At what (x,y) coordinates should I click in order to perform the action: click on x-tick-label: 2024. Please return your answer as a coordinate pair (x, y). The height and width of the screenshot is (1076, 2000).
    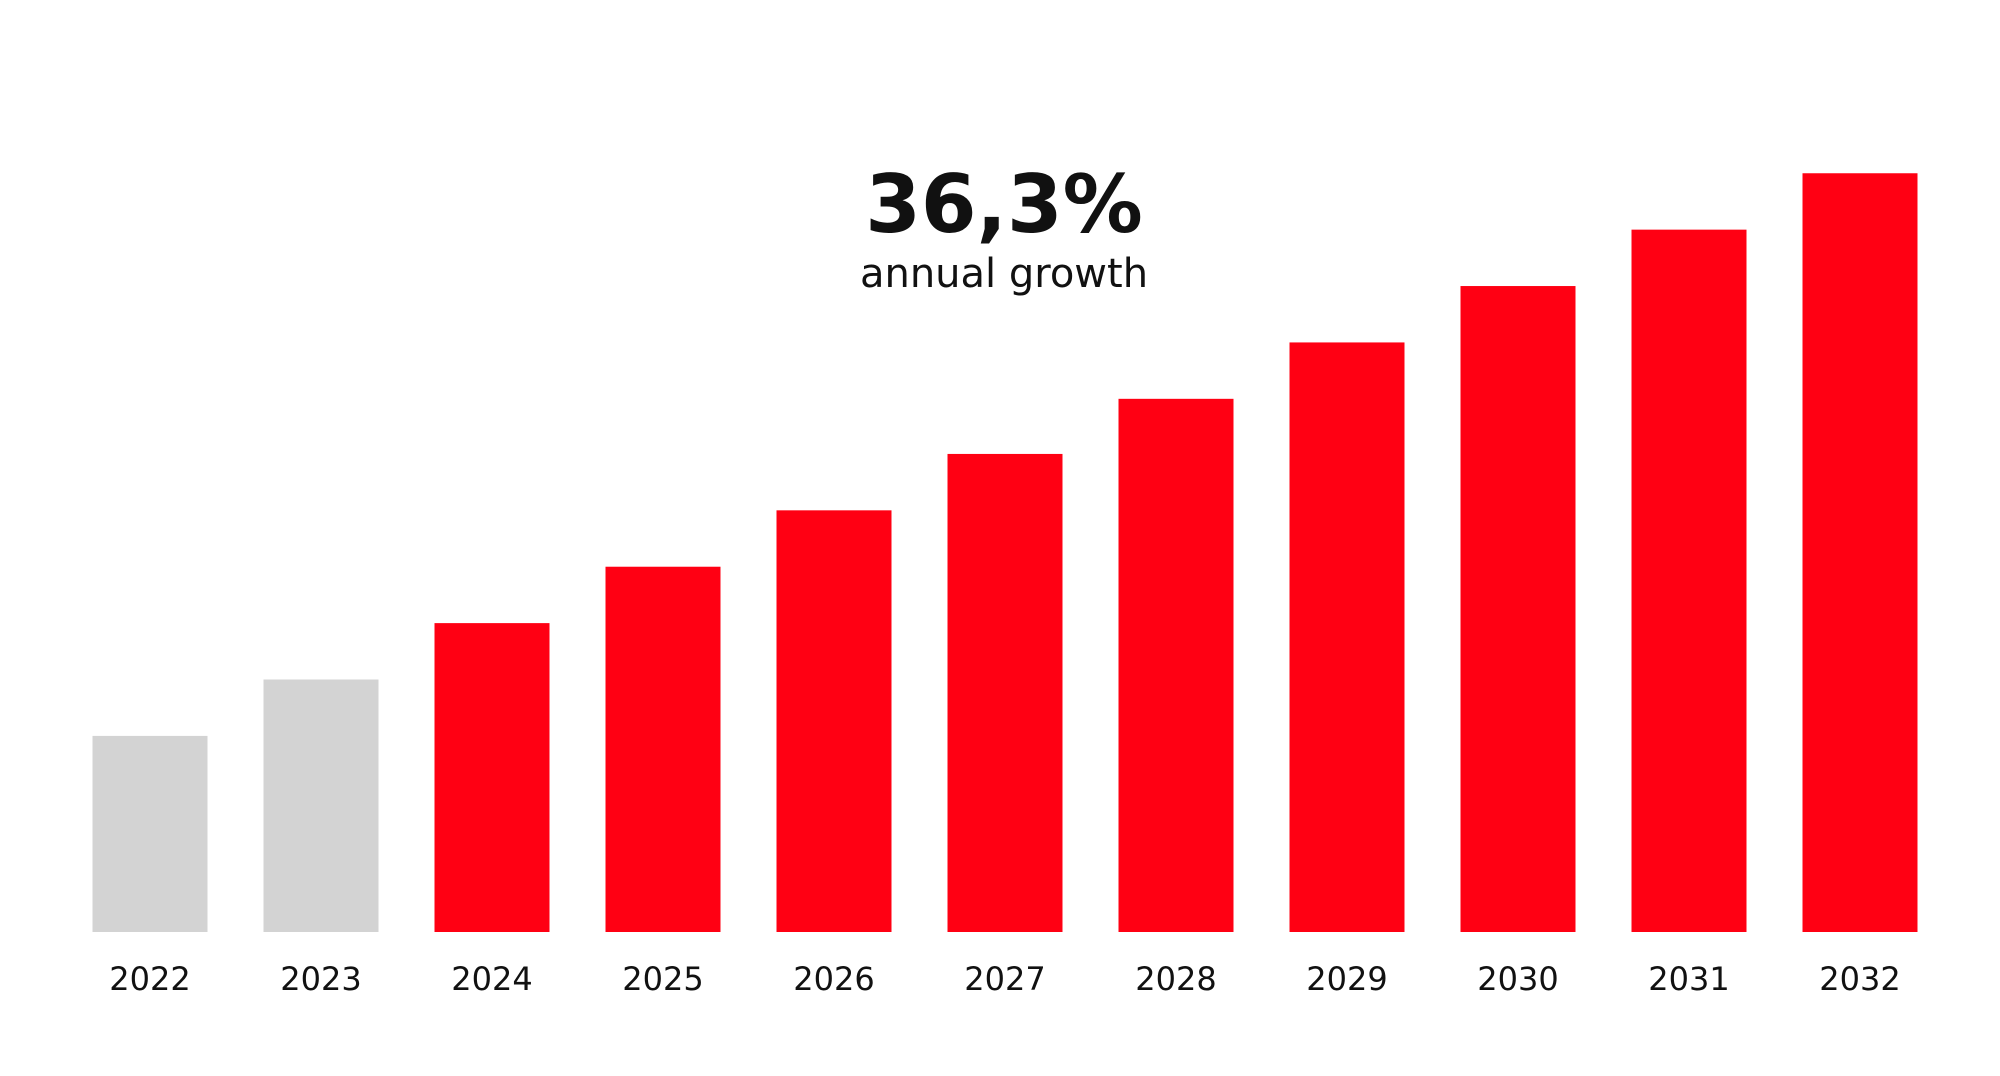
    Looking at the image, I should click on (491, 979).